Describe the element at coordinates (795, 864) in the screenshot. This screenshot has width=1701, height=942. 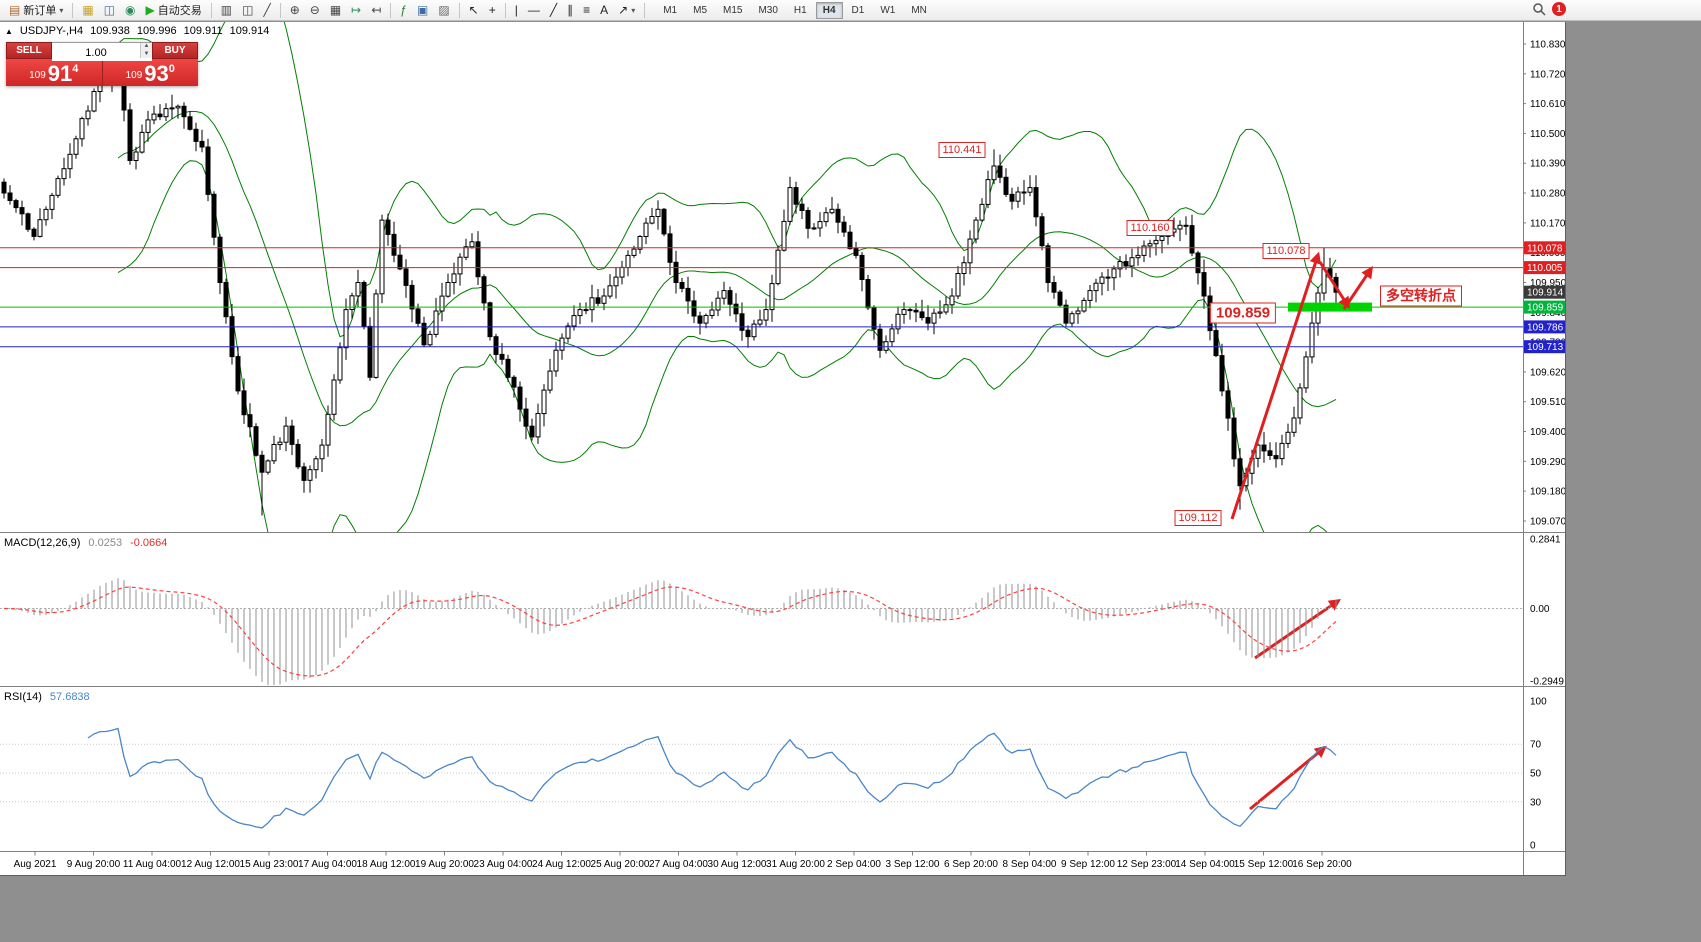
I see `svg-text: 31 Aug 20:00` at that location.